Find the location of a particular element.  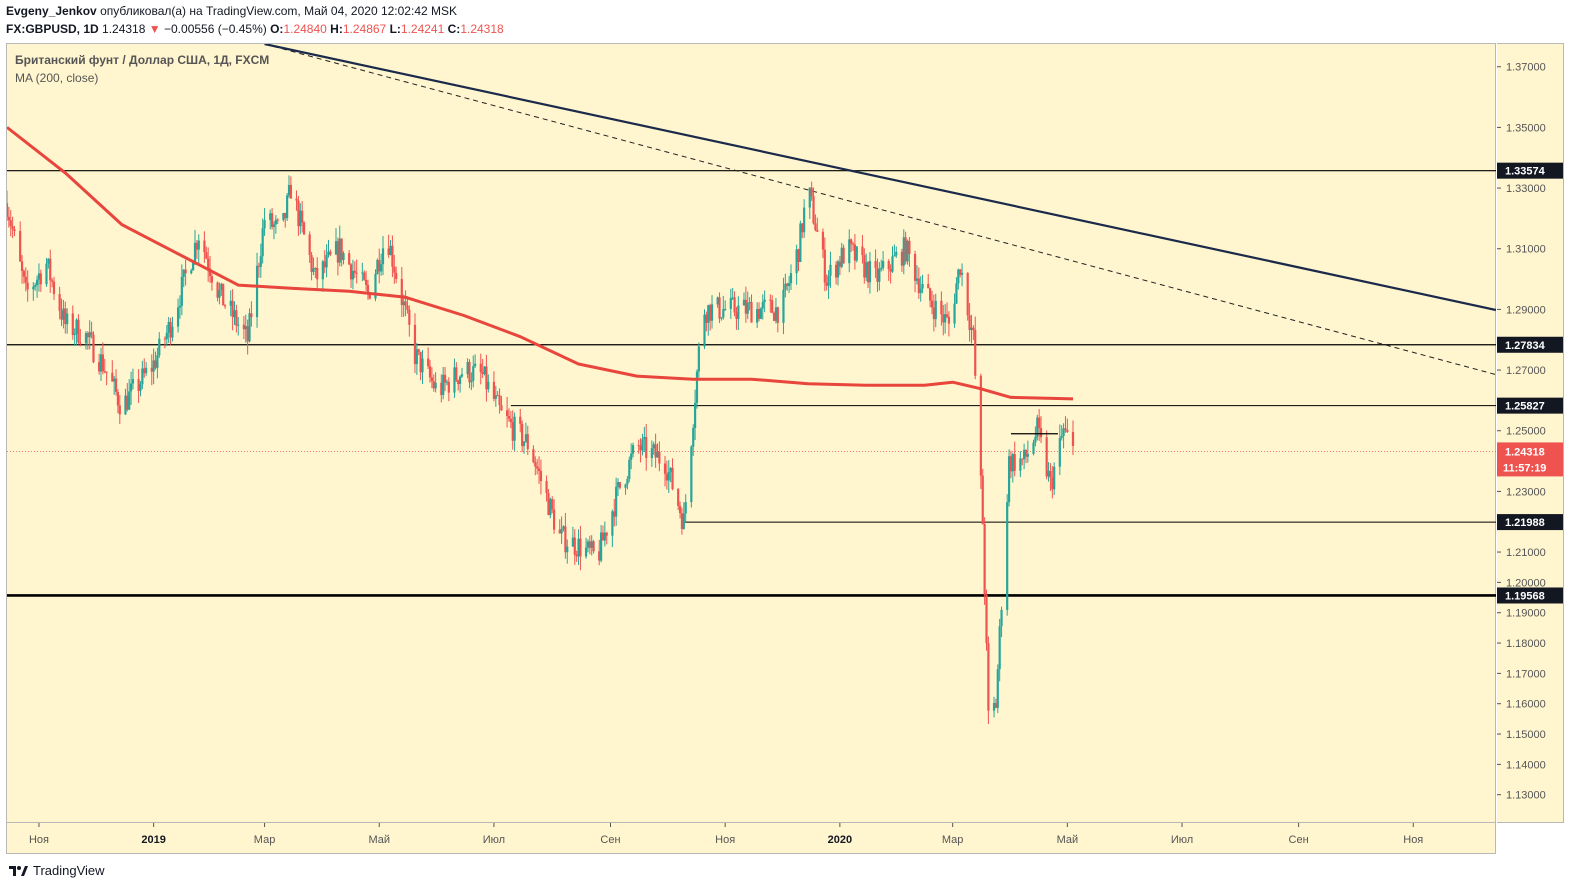

y-tick-label: 1.18000 is located at coordinates (1526, 644).